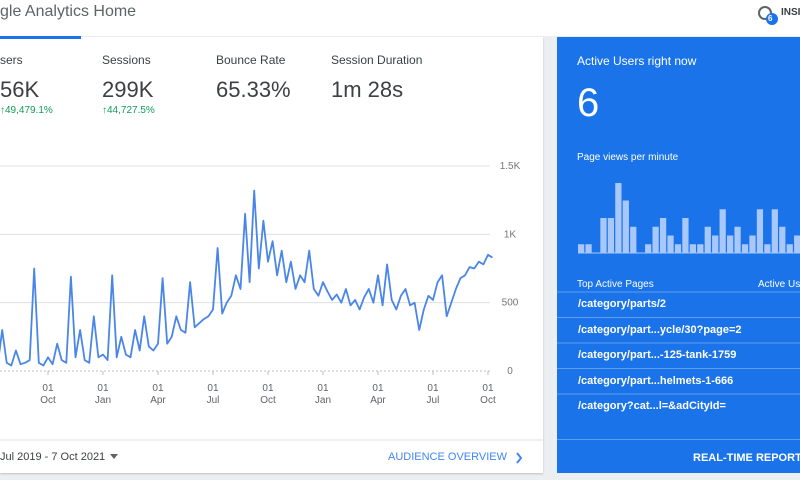  Describe the element at coordinates (746, 458) in the screenshot. I see `realtime-link: REAL-TIME REPORT` at that location.